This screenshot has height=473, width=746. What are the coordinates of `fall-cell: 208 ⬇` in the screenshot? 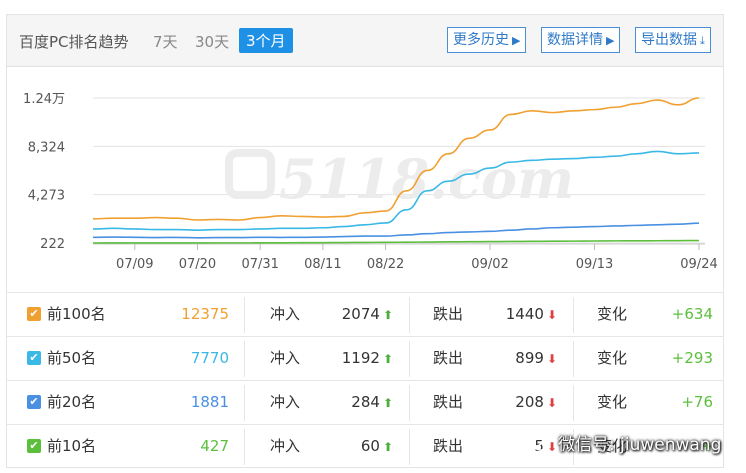 It's located at (512, 402).